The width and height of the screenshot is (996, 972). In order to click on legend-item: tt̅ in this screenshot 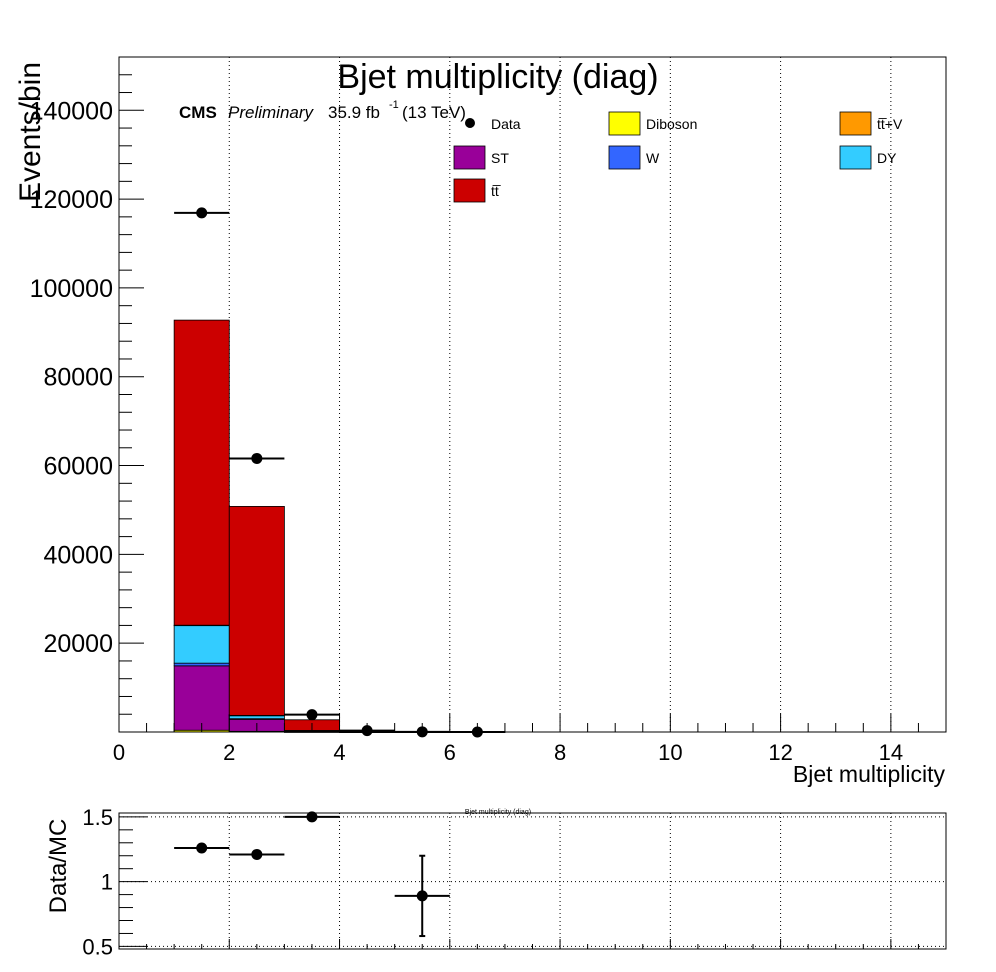, I will do `click(477, 190)`.